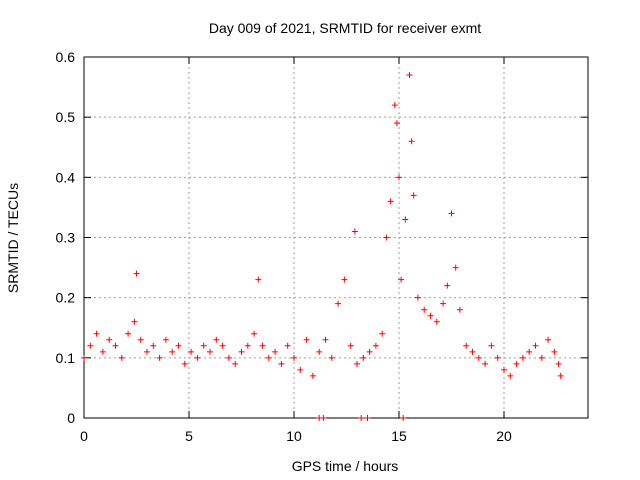  I want to click on x-axis-label: GPS time / hours, so click(345, 466).